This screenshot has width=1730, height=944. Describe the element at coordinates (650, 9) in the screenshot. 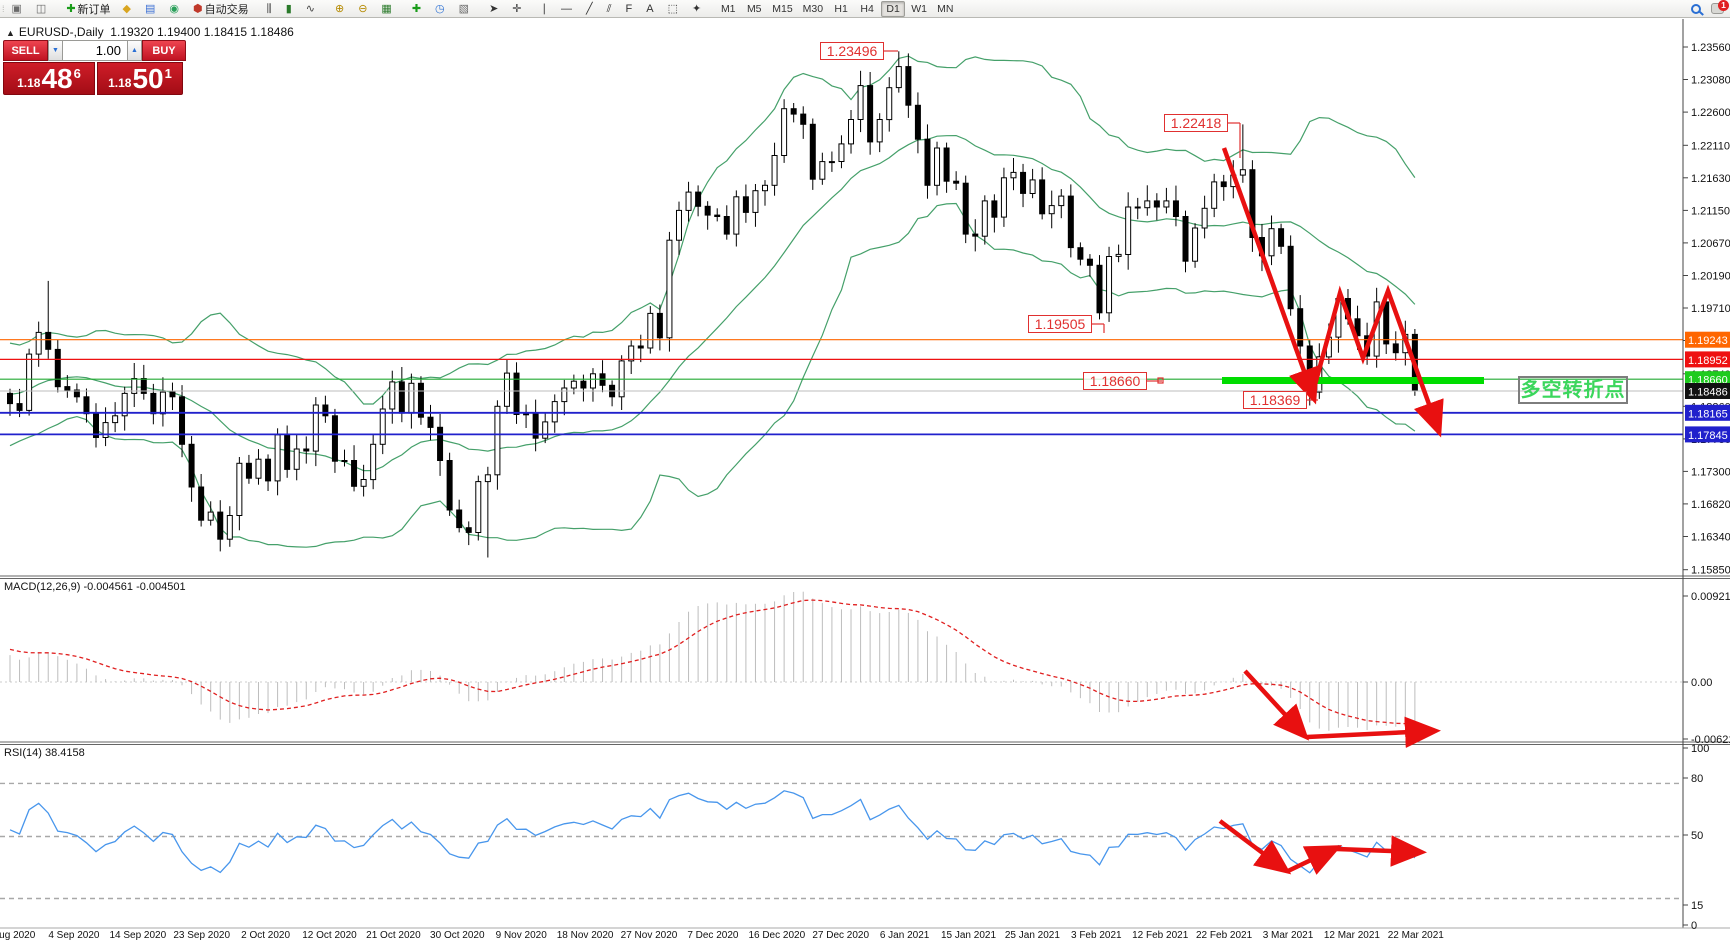

I see `text-icon: A` at that location.